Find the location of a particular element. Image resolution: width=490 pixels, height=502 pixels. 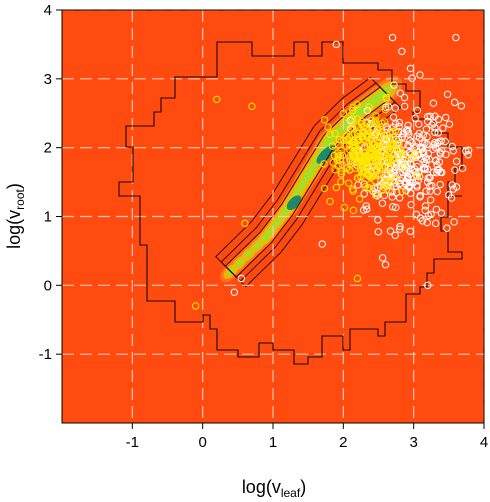

x-axis-title-base: log(v is located at coordinates (261, 487).